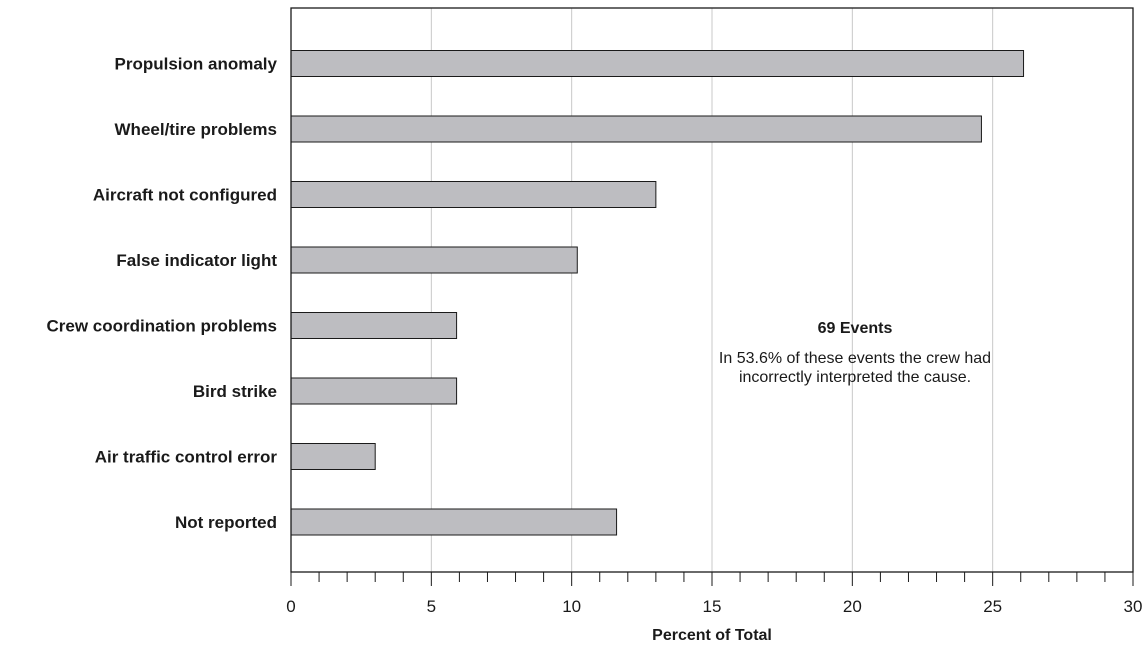  What do you see at coordinates (855, 358) in the screenshot?
I see `annotation-line: In 53.6% of these events the crew had` at bounding box center [855, 358].